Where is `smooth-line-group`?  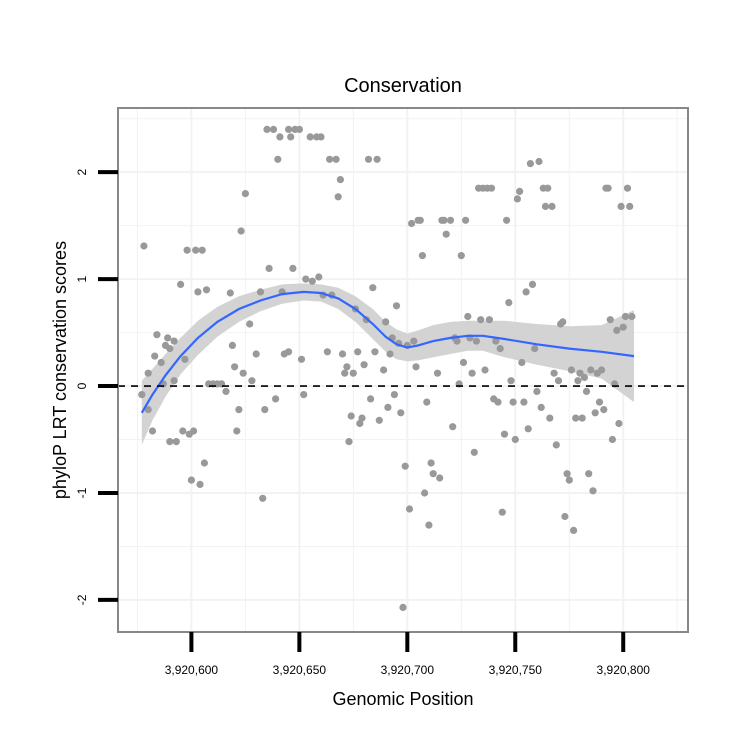
smooth-line-group is located at coordinates (387, 352).